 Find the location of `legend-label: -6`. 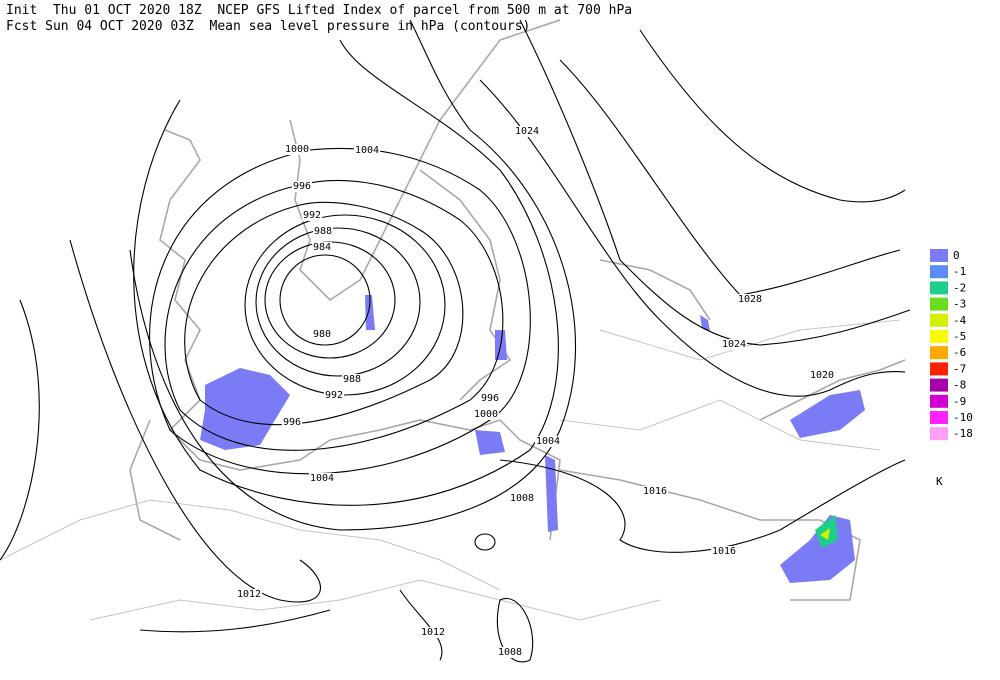

legend-label: -6 is located at coordinates (959, 352).